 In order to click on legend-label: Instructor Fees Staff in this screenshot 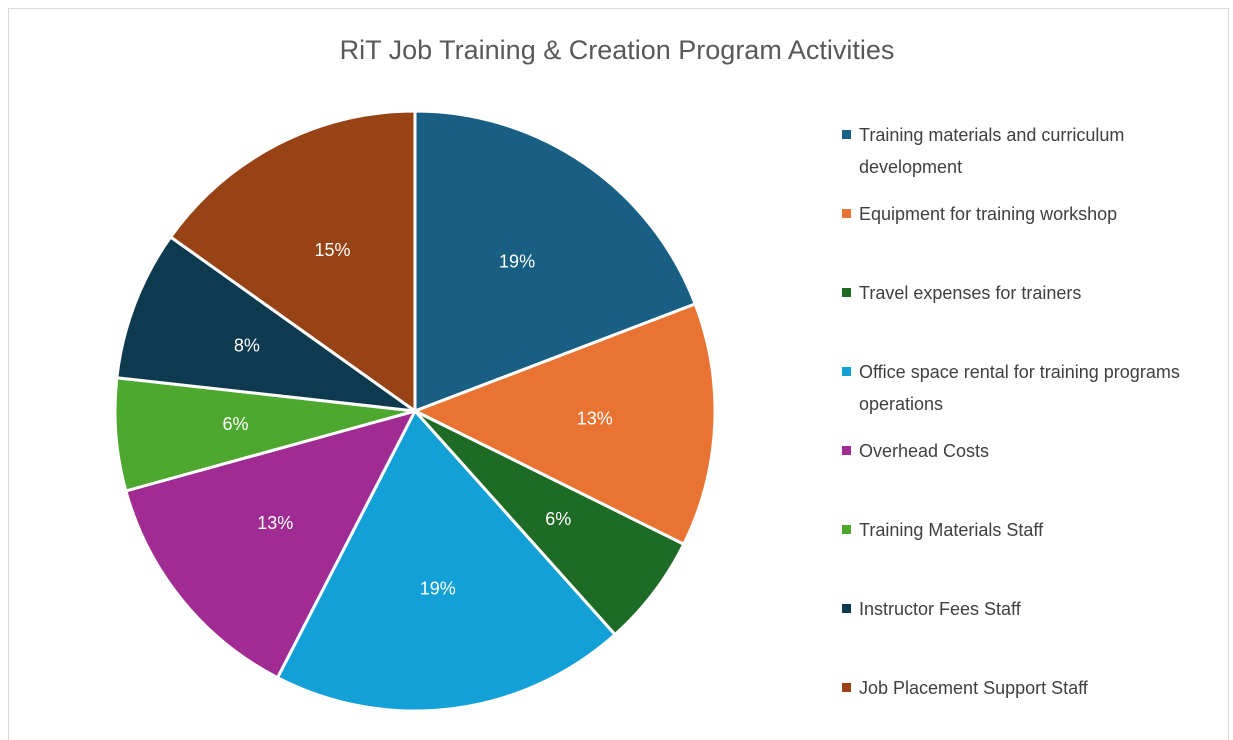, I will do `click(940, 609)`.